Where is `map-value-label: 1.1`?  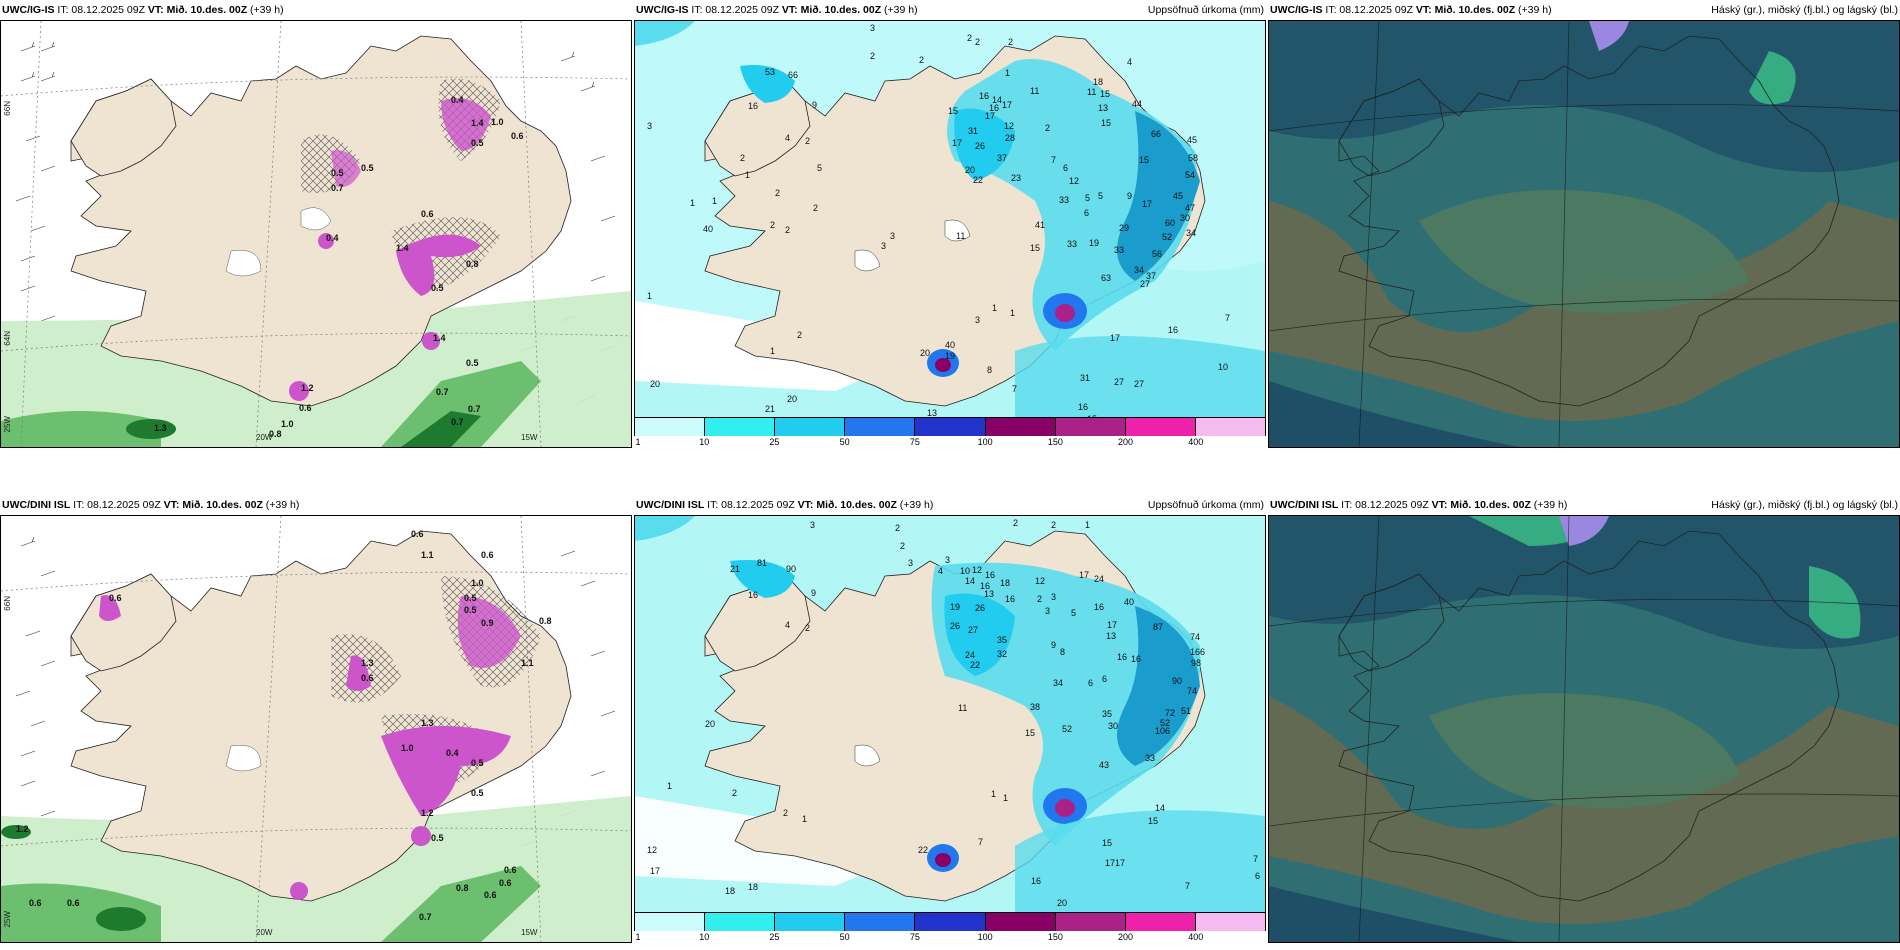 map-value-label: 1.1 is located at coordinates (527, 663).